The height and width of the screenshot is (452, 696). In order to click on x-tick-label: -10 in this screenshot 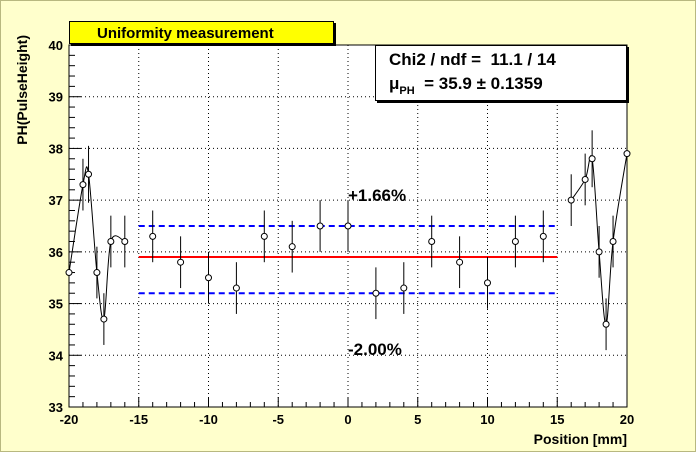, I will do `click(208, 419)`.